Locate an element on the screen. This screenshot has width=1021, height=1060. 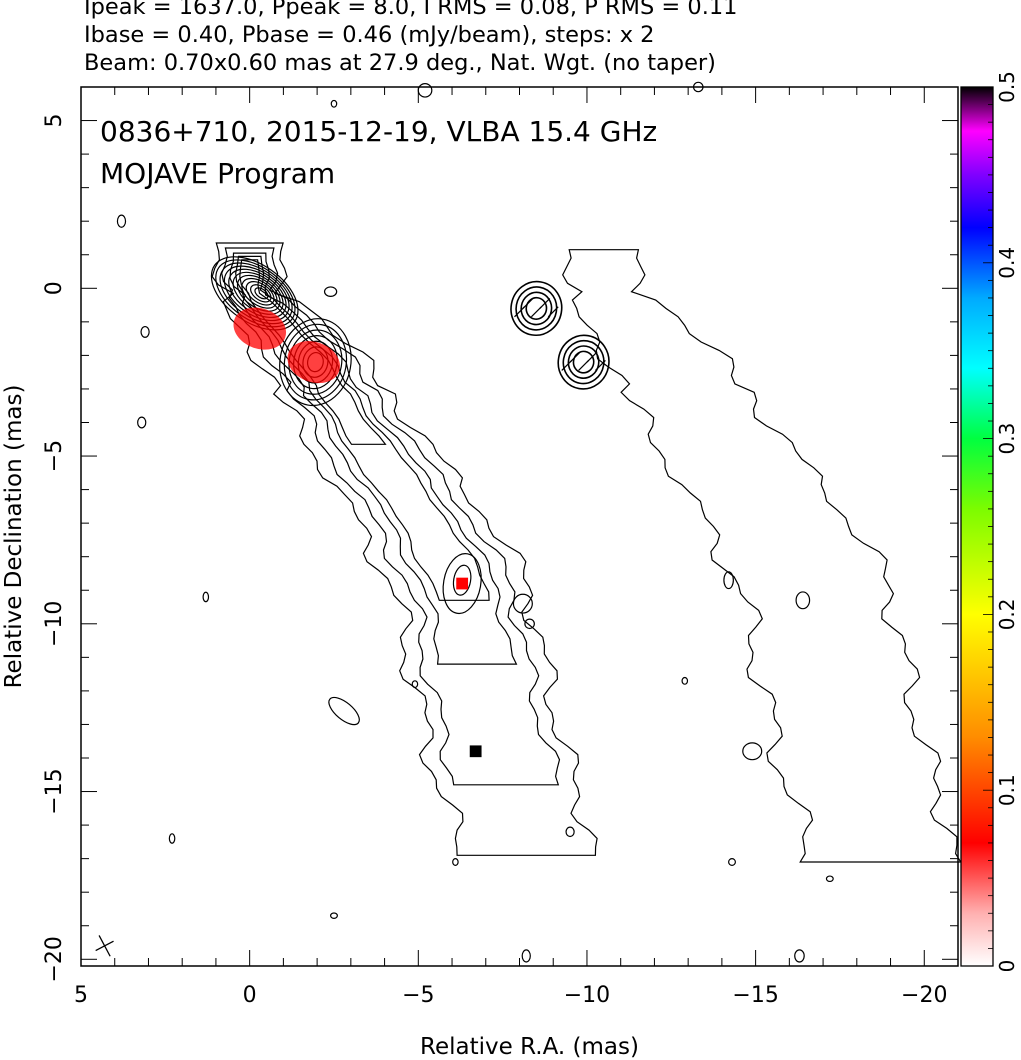
colorbar-tick-label: 0 is located at coordinates (1007, 966).